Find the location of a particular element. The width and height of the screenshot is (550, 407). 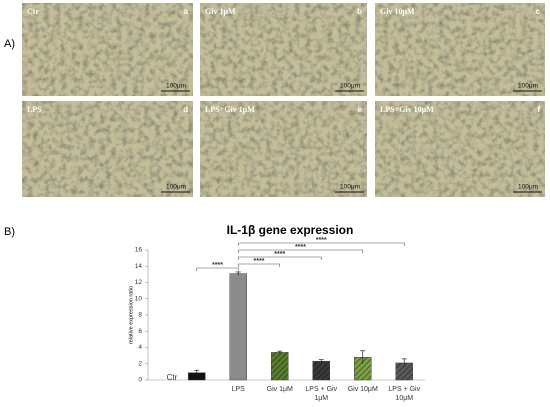

micrograph-letter: f is located at coordinates (538, 109).